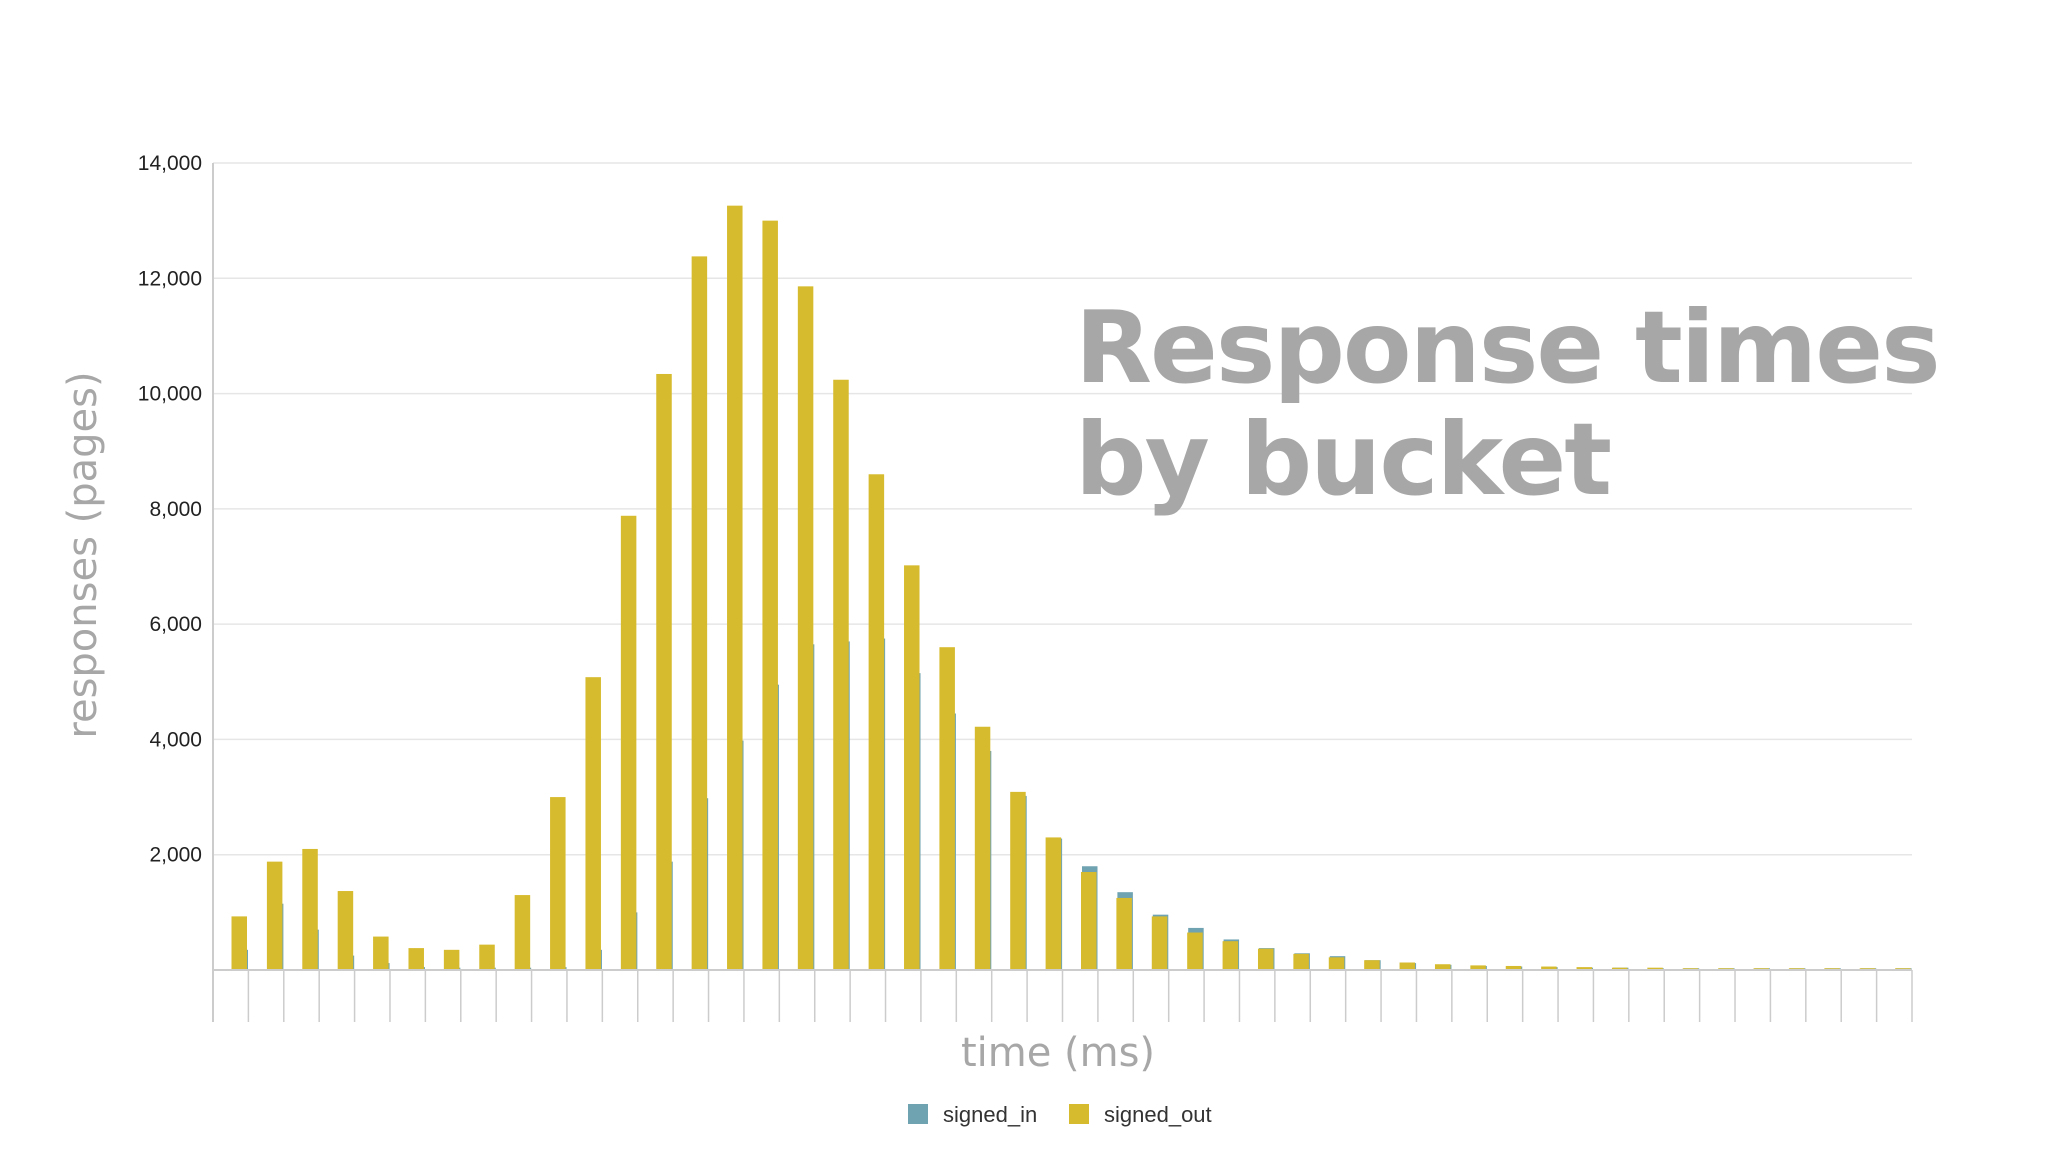  What do you see at coordinates (1058, 1053) in the screenshot?
I see `x-axis-title: time (ms)` at bounding box center [1058, 1053].